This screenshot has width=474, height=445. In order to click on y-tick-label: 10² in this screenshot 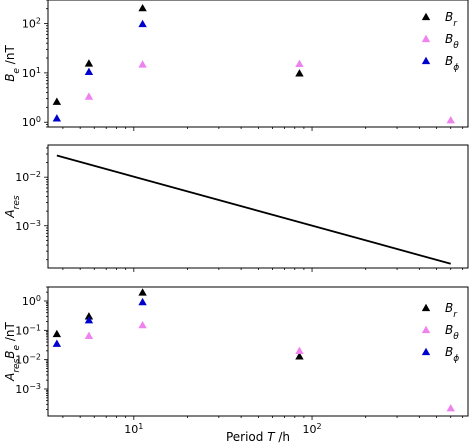, I will do `click(31, 23)`.